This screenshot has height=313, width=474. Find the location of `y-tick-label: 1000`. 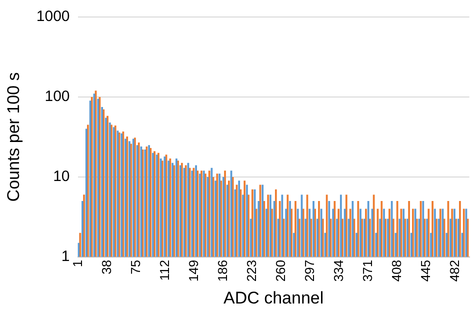

y-tick-label: 1000 is located at coordinates (53, 17).